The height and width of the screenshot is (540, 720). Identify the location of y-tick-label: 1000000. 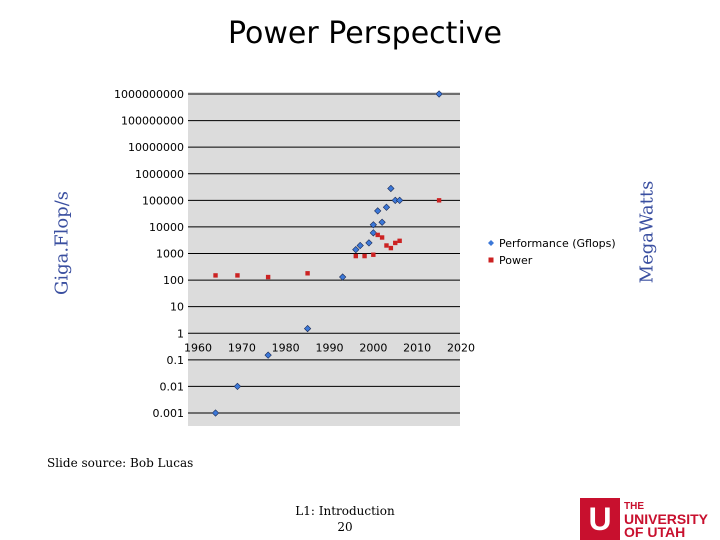
(159, 174).